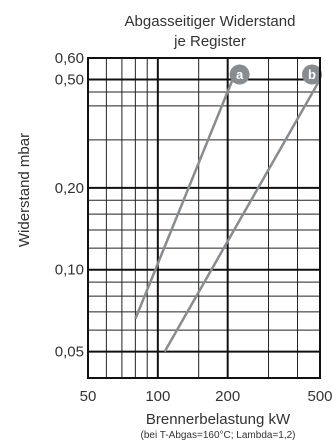  Describe the element at coordinates (157, 396) in the screenshot. I see `x-tick-label: 100` at that location.